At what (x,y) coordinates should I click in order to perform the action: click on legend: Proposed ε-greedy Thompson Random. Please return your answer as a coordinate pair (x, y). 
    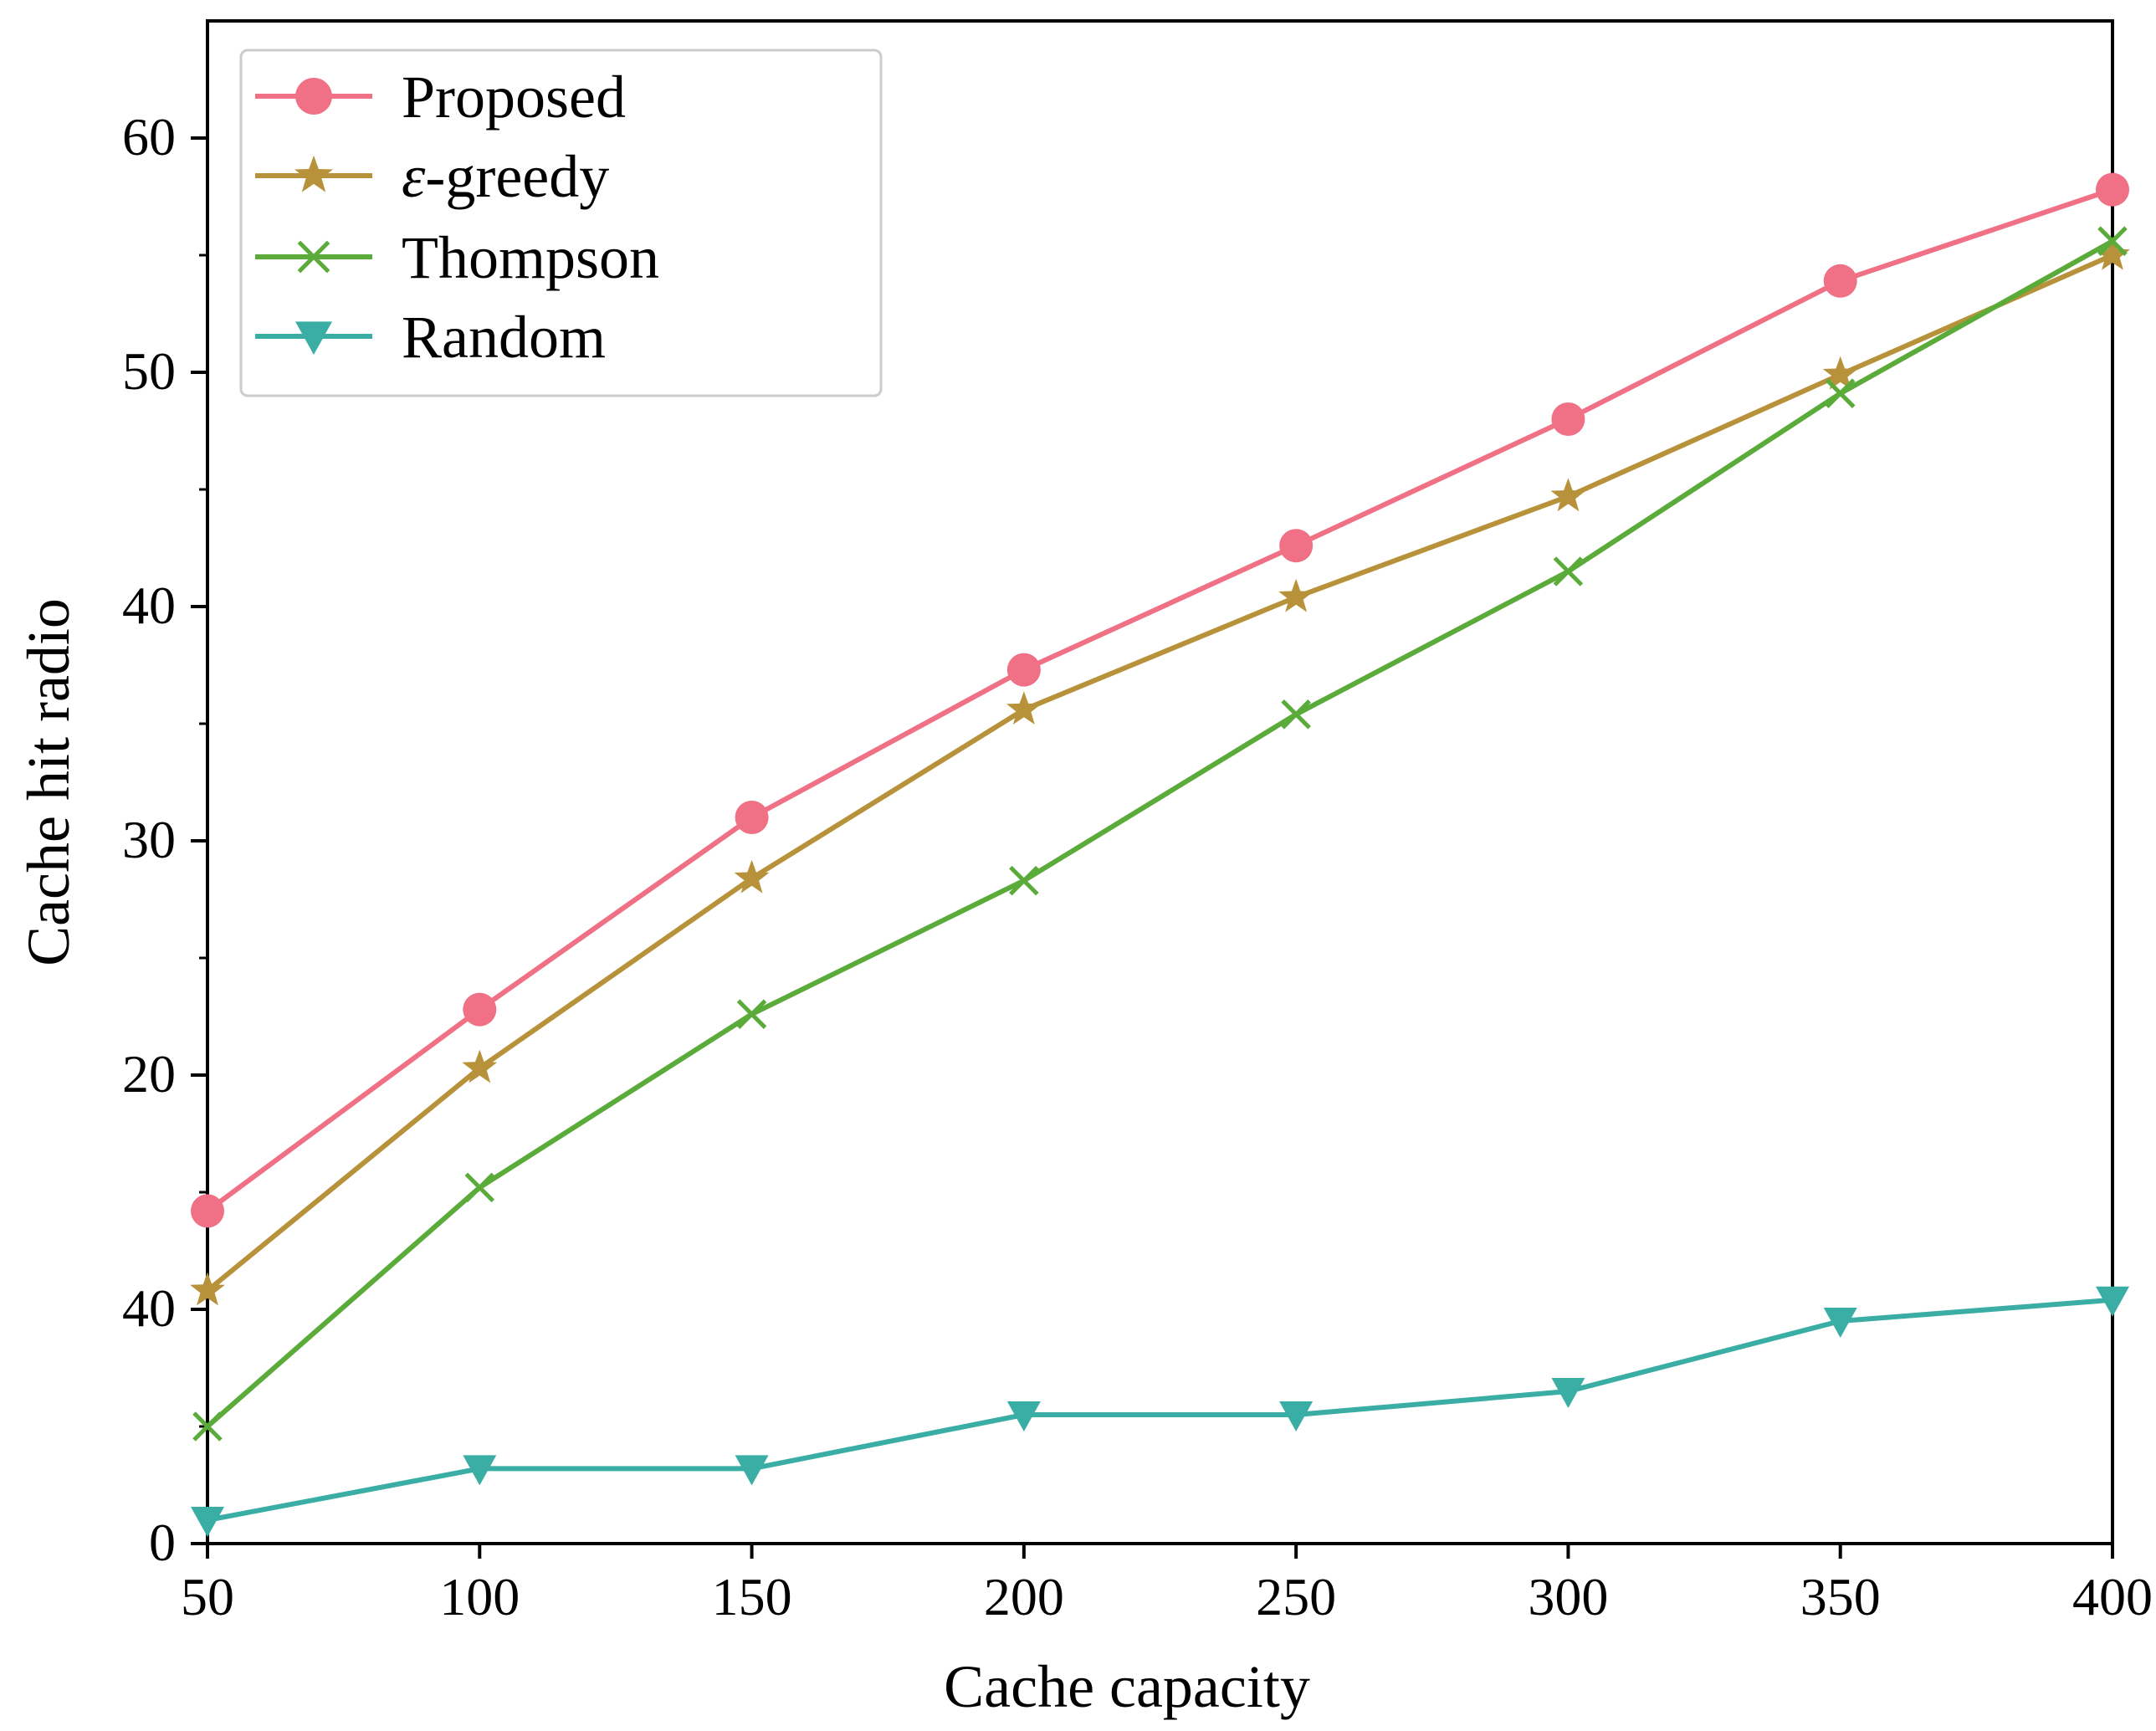
    Looking at the image, I should click on (561, 223).